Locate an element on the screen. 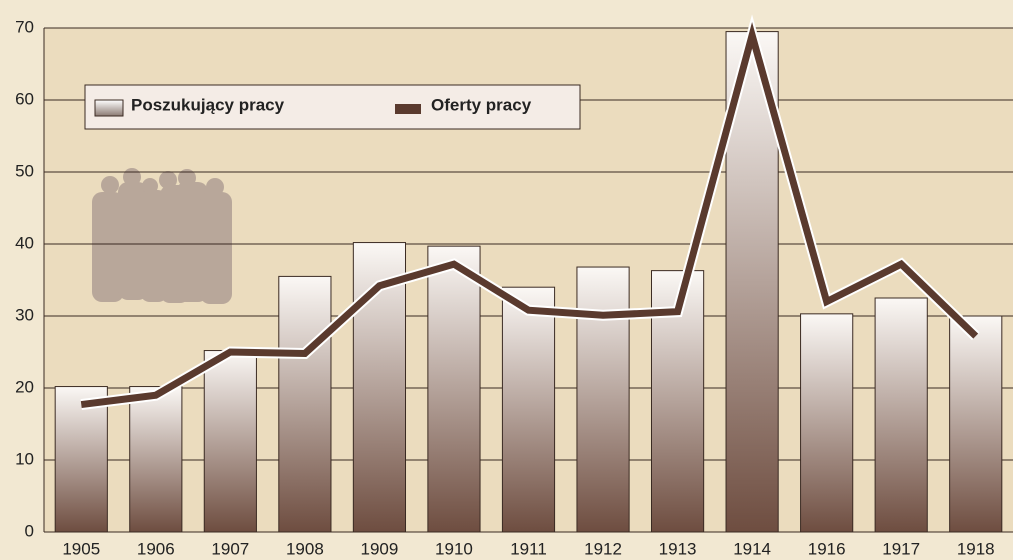 The image size is (1013, 560). y-tick-label: 50 is located at coordinates (24, 170).